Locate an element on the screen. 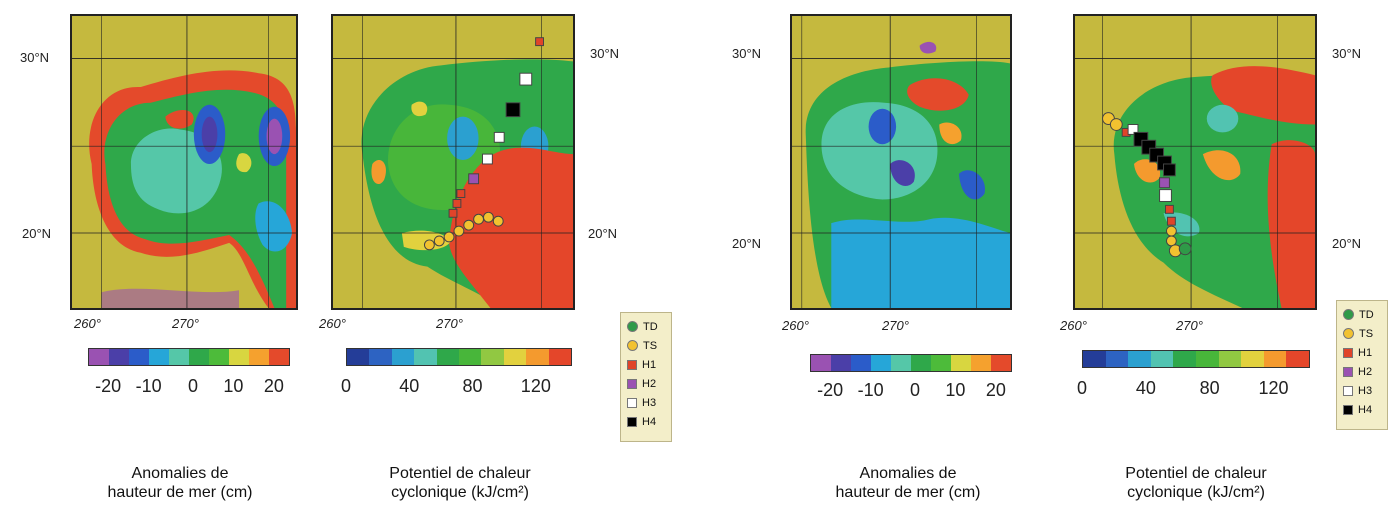 The height and width of the screenshot is (520, 1396). storm-category-legend: TD TS H1 H2 H3 H4 is located at coordinates (646, 377).